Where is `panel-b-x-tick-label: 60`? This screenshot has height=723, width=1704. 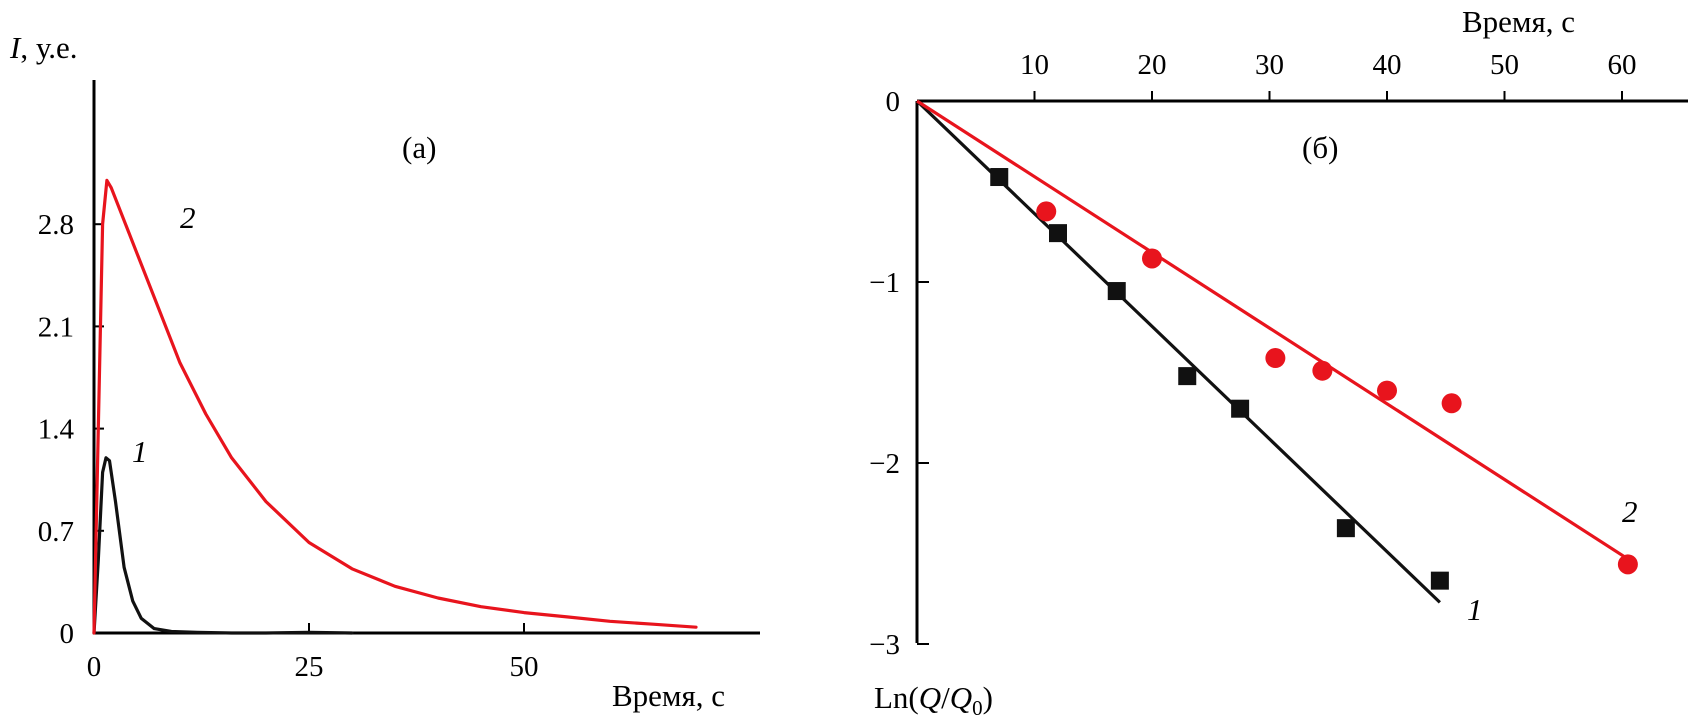 panel-b-x-tick-label: 60 is located at coordinates (1622, 65).